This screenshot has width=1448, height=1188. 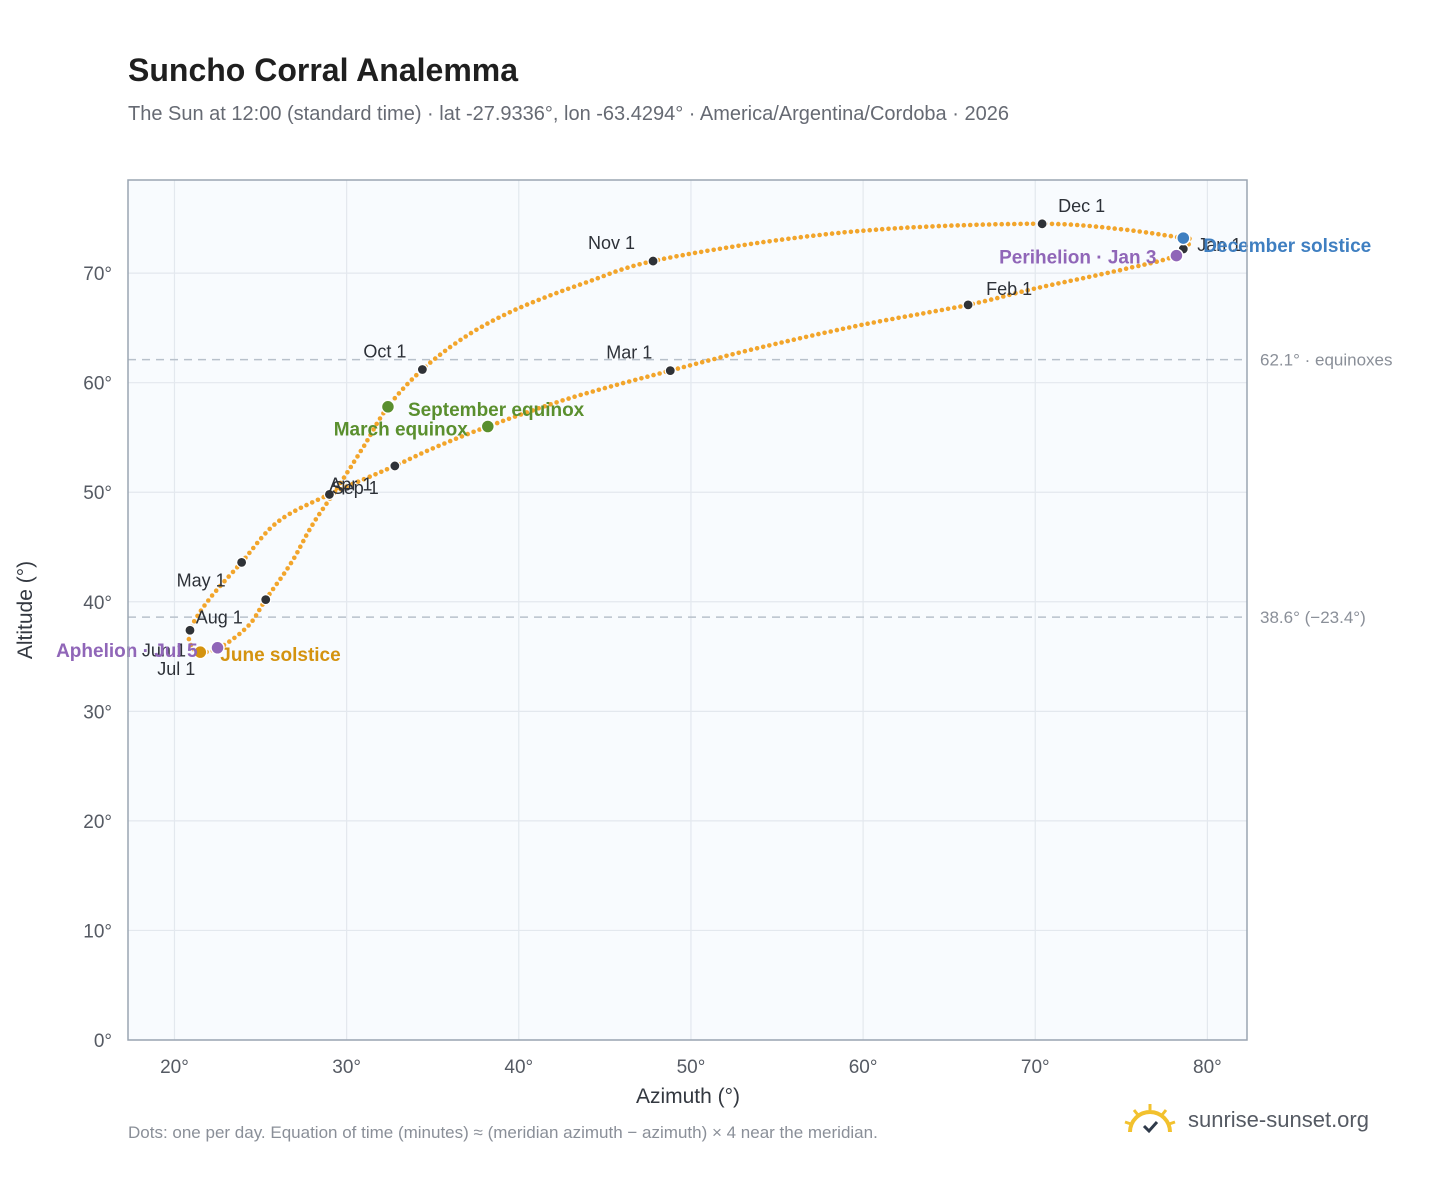 I want to click on x-tick-label: 80°, so click(x=1207, y=1067).